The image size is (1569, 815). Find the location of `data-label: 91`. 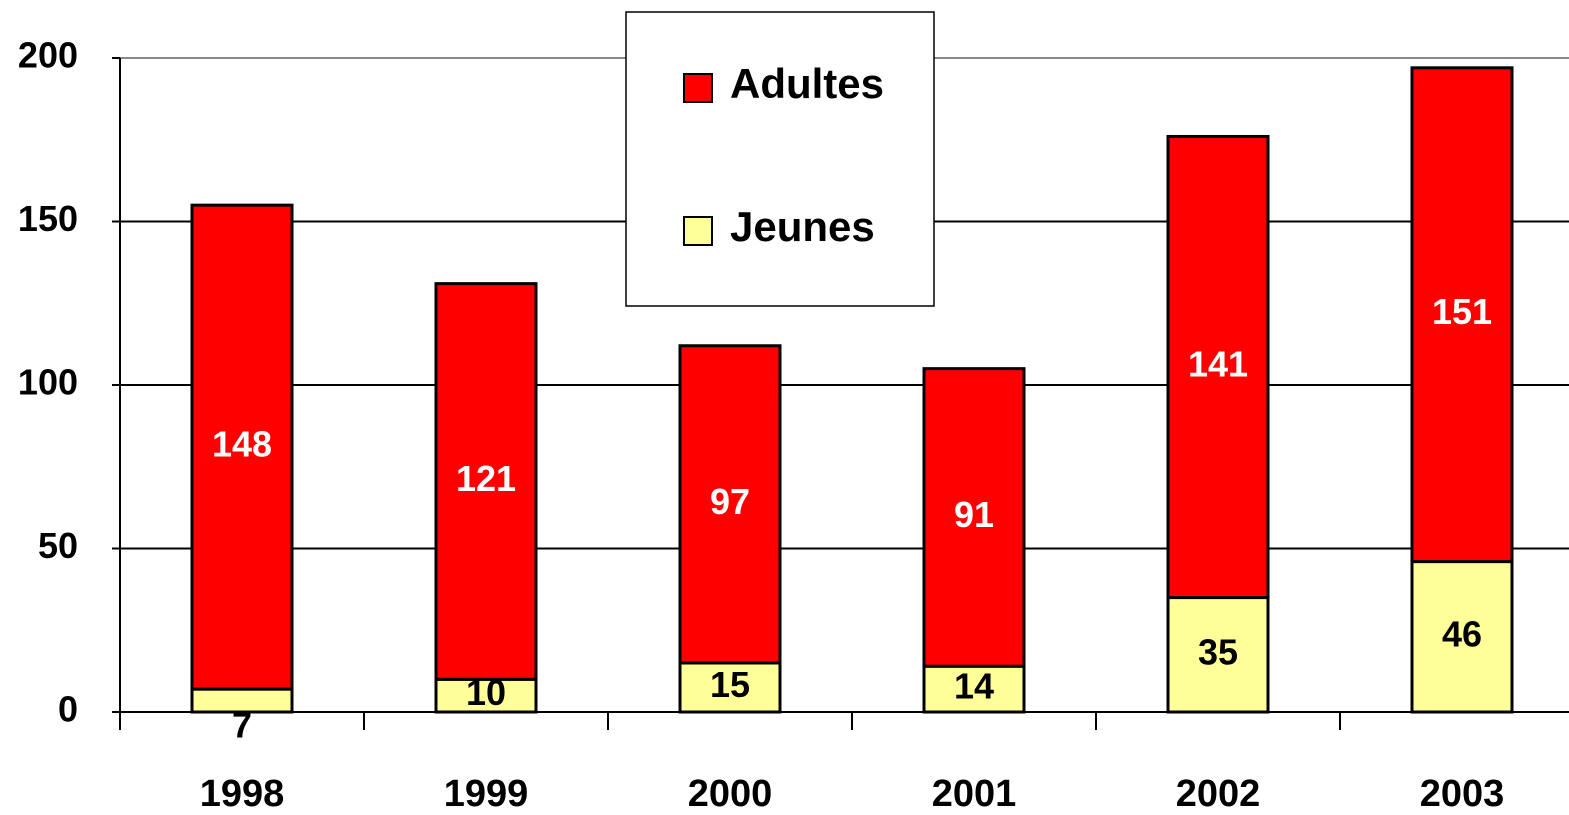

data-label: 91 is located at coordinates (974, 514).